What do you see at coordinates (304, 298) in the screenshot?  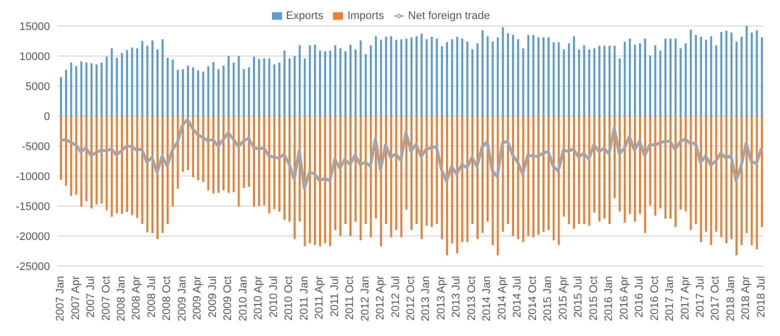 I see `x-tick-label: 2011 Jan` at bounding box center [304, 298].